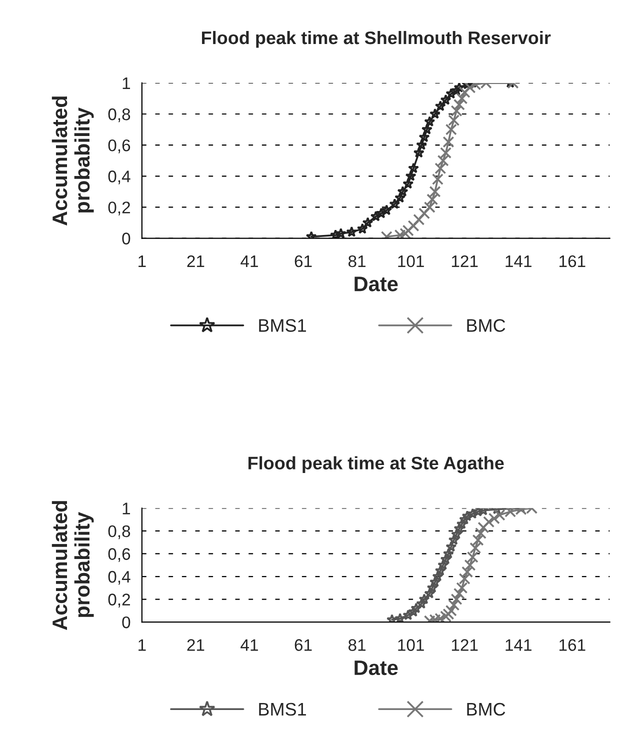 Image resolution: width=628 pixels, height=754 pixels. What do you see at coordinates (376, 39) in the screenshot?
I see `chart-title: Flood peak time at Shellmouth Reservoir` at bounding box center [376, 39].